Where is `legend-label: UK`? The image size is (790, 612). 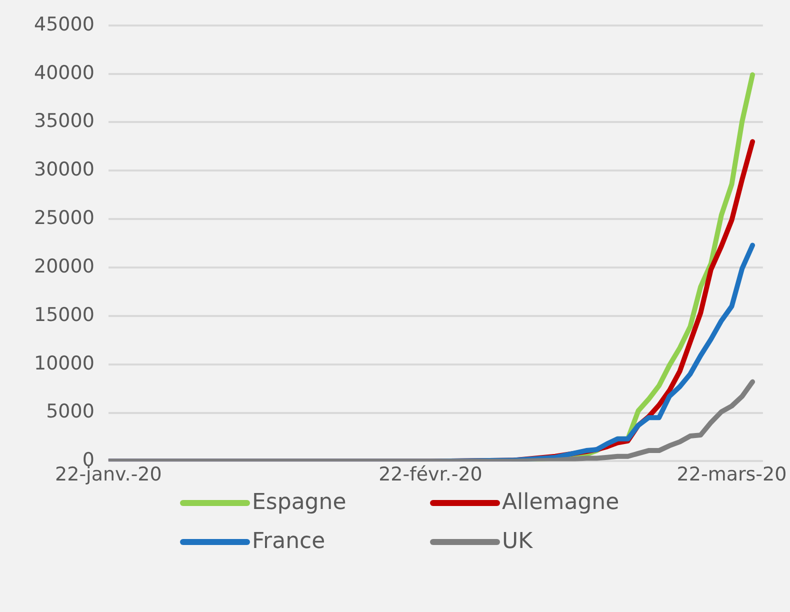 legend-label: UK is located at coordinates (517, 541).